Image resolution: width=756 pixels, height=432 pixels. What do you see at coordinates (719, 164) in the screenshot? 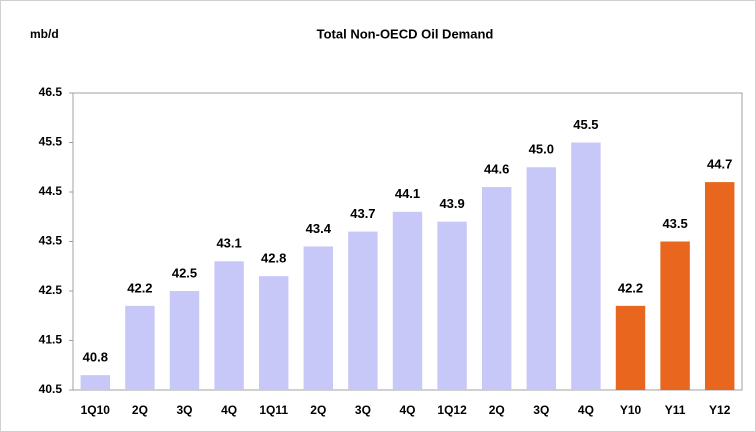
I see `data-label: 44.7` at bounding box center [719, 164].